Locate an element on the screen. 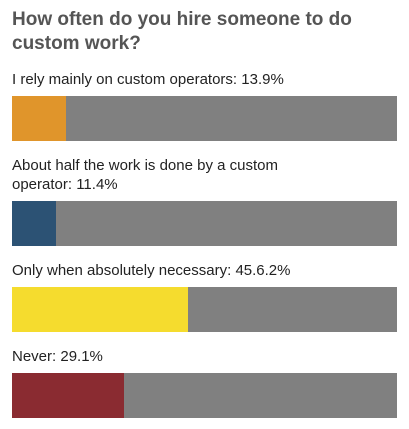 This screenshot has height=429, width=409. option-label: Only when absolutely necessary: 45.6.2% is located at coordinates (151, 270).